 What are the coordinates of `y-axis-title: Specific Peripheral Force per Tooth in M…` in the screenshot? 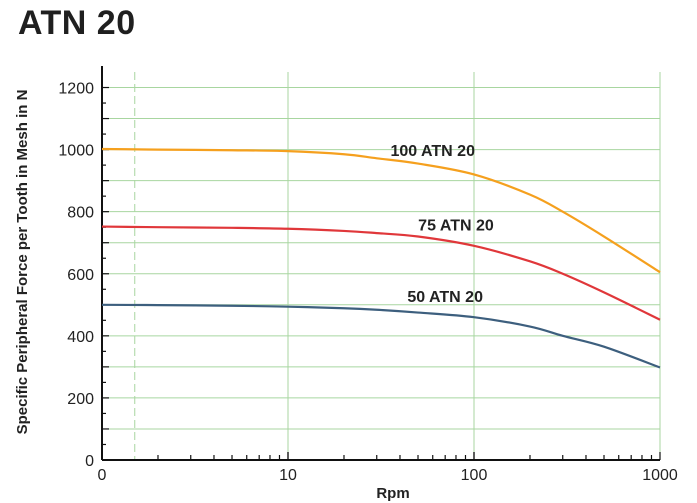 It's located at (22, 262).